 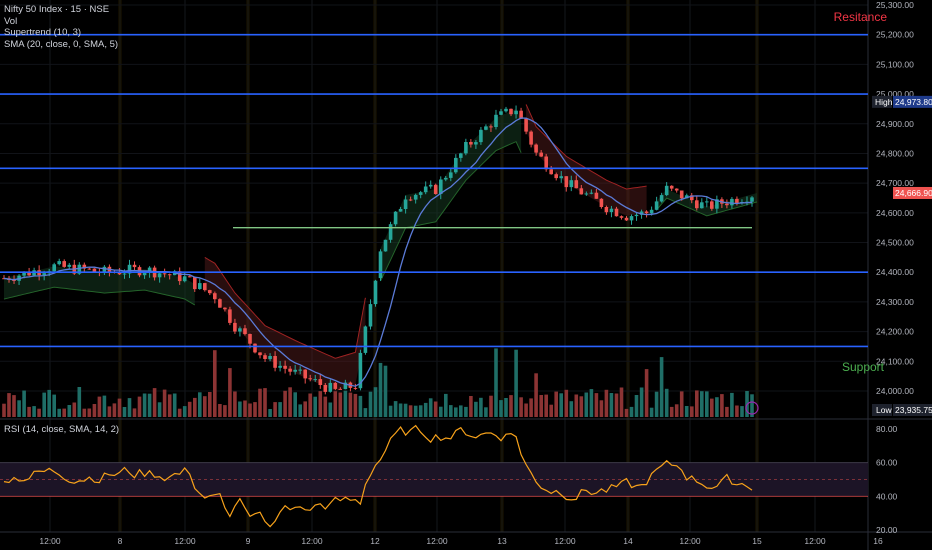 I want to click on high-badge-value: 24,973.80, so click(x=913, y=102).